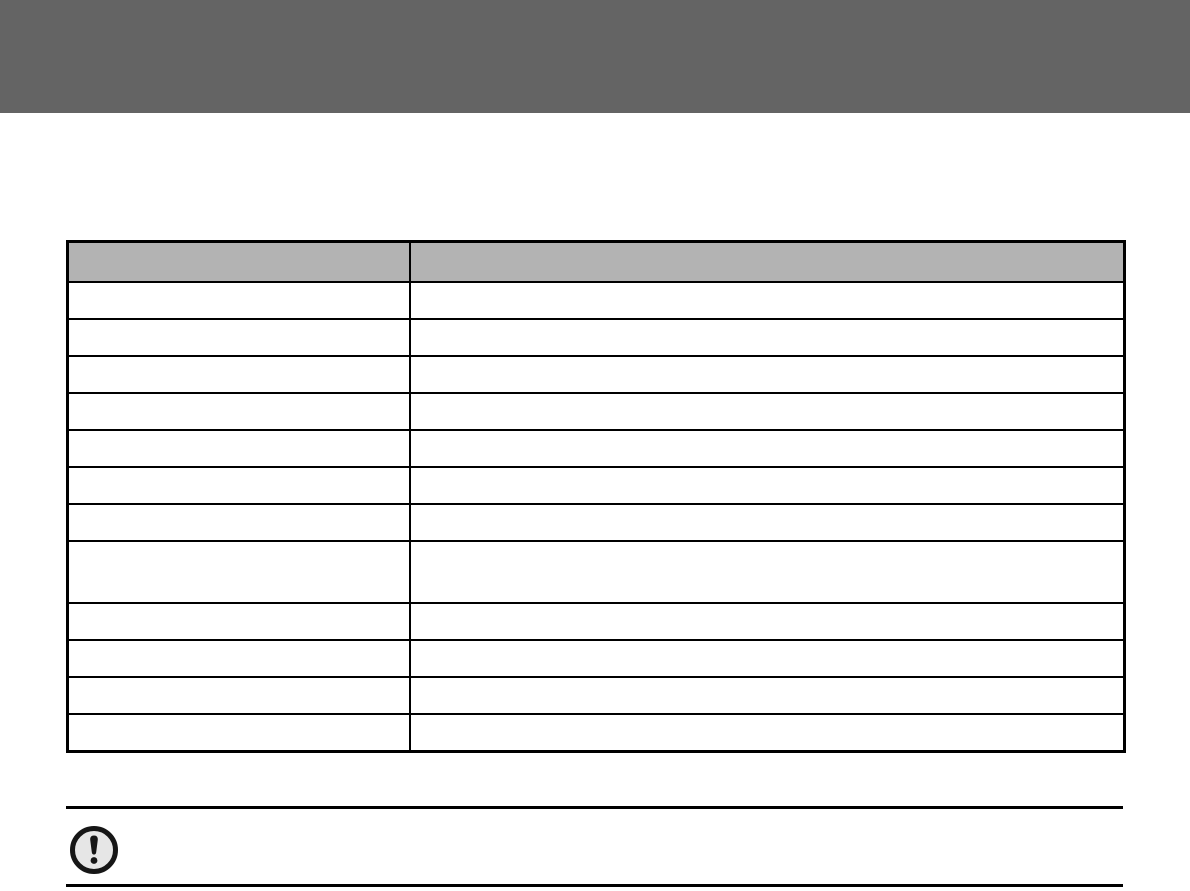  What do you see at coordinates (594, 807) in the screenshot?
I see `note-separator-top` at bounding box center [594, 807].